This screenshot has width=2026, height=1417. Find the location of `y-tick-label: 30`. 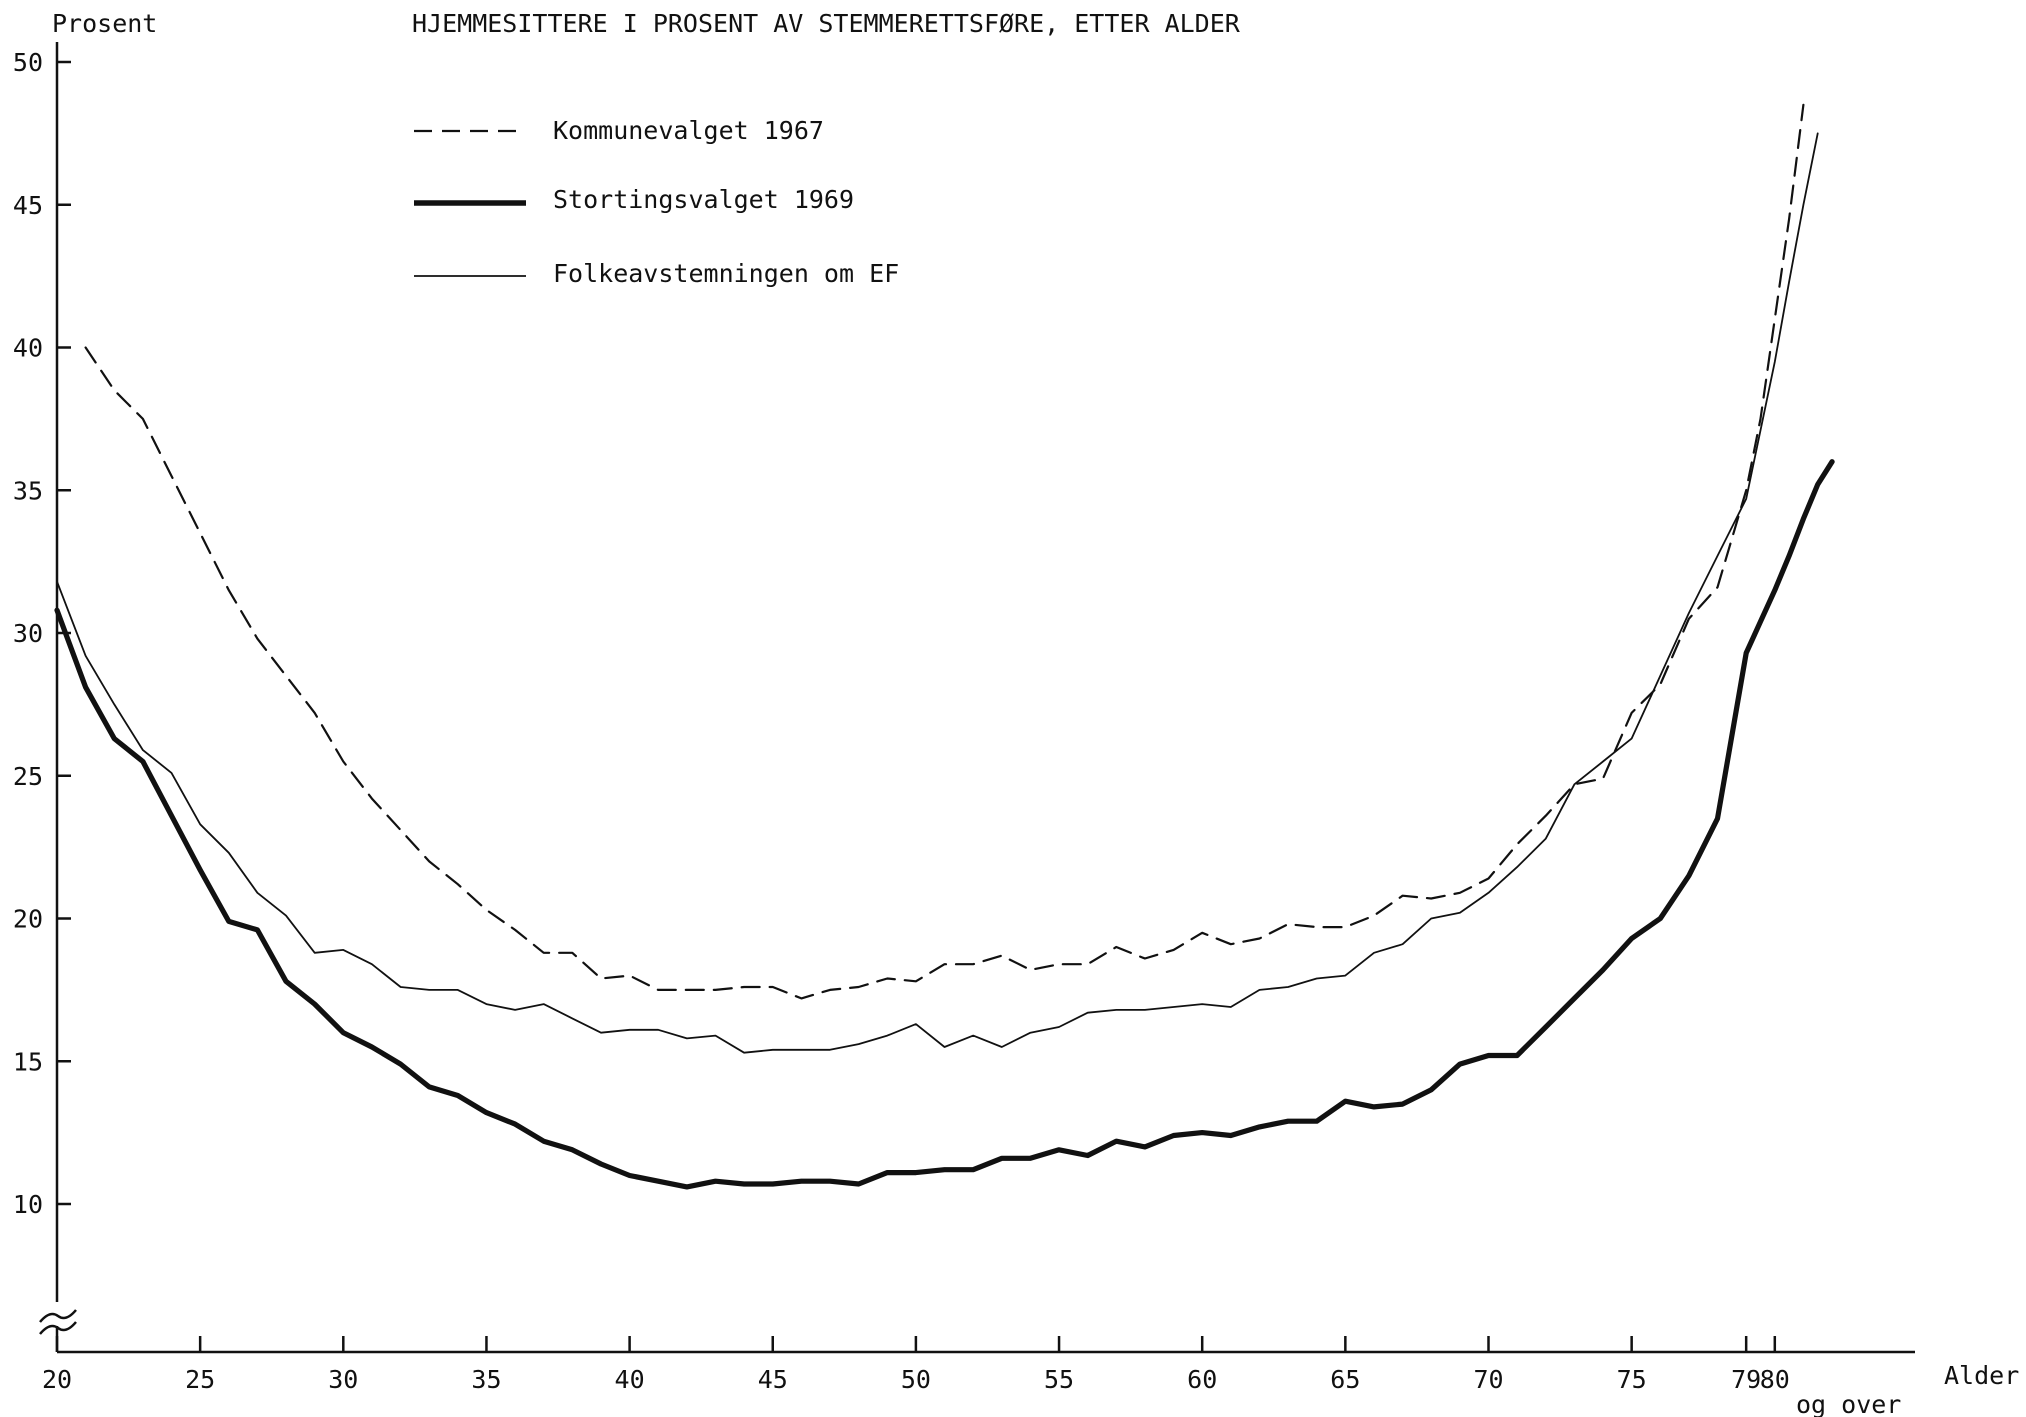

y-tick-label: 30 is located at coordinates (28, 633).